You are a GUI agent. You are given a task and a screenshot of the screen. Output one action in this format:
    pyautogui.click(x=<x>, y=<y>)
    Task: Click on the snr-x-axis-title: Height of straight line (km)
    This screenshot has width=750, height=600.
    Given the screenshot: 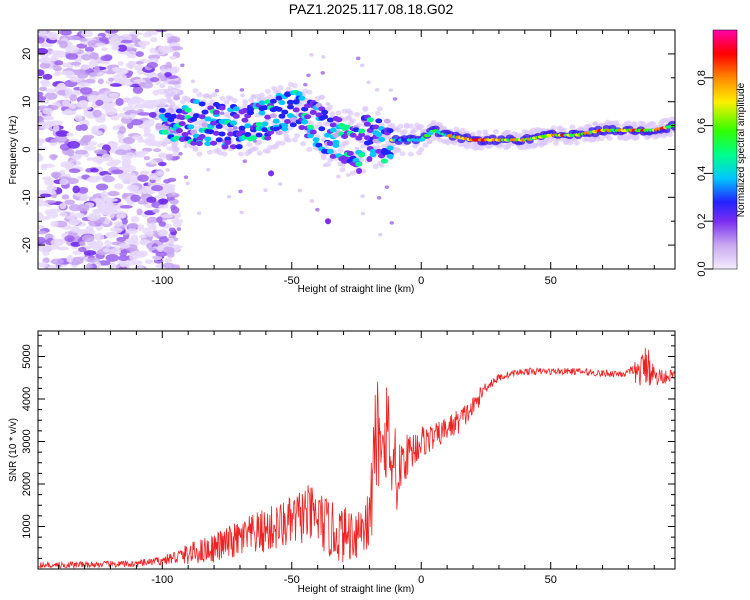 What is the action you would take?
    pyautogui.click(x=356, y=589)
    